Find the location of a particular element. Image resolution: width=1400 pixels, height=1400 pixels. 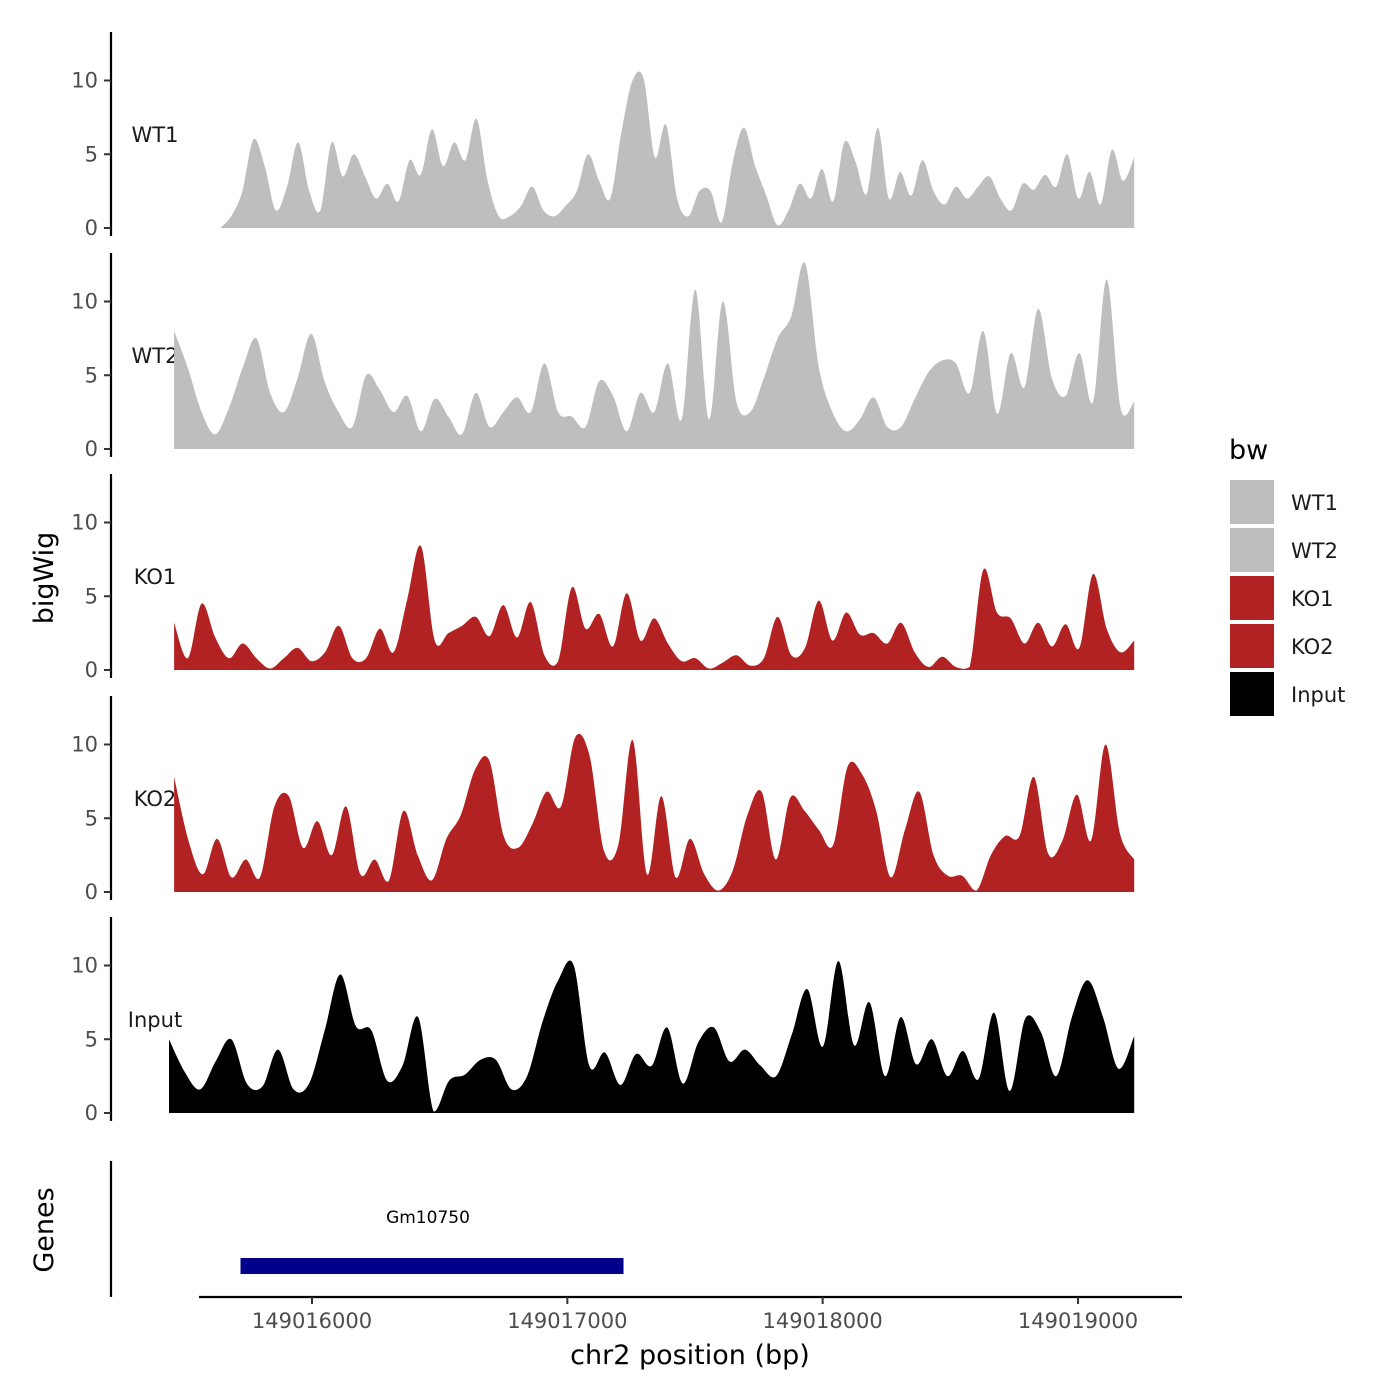

track-label: Input is located at coordinates (155, 1020).